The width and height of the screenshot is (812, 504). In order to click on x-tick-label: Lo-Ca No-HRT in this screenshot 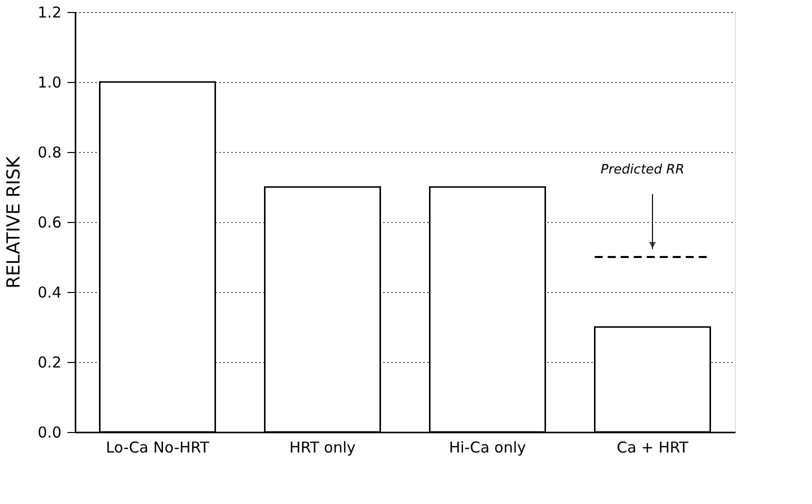, I will do `click(158, 447)`.